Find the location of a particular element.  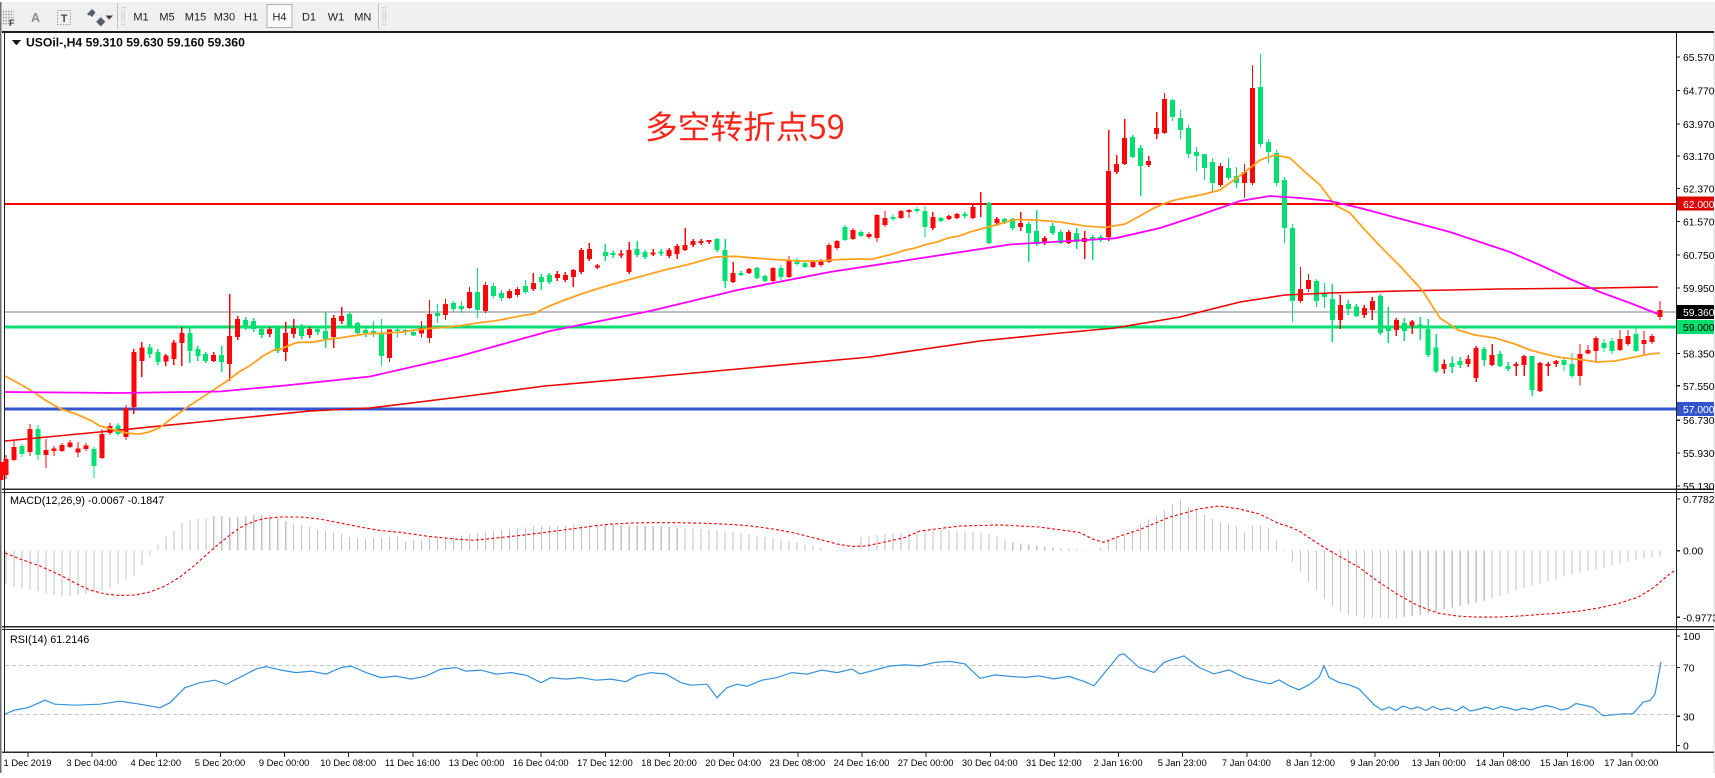

svg-text: MN is located at coordinates (362, 18).